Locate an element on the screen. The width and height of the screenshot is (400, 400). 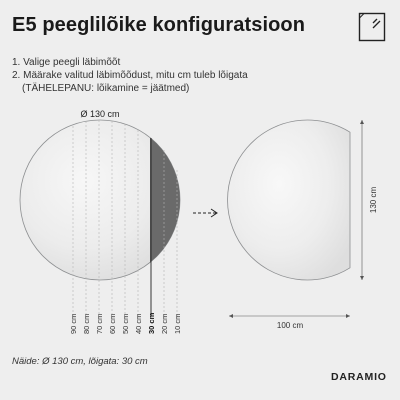
cut-label-selected: 30 cm is located at coordinates (151, 323).